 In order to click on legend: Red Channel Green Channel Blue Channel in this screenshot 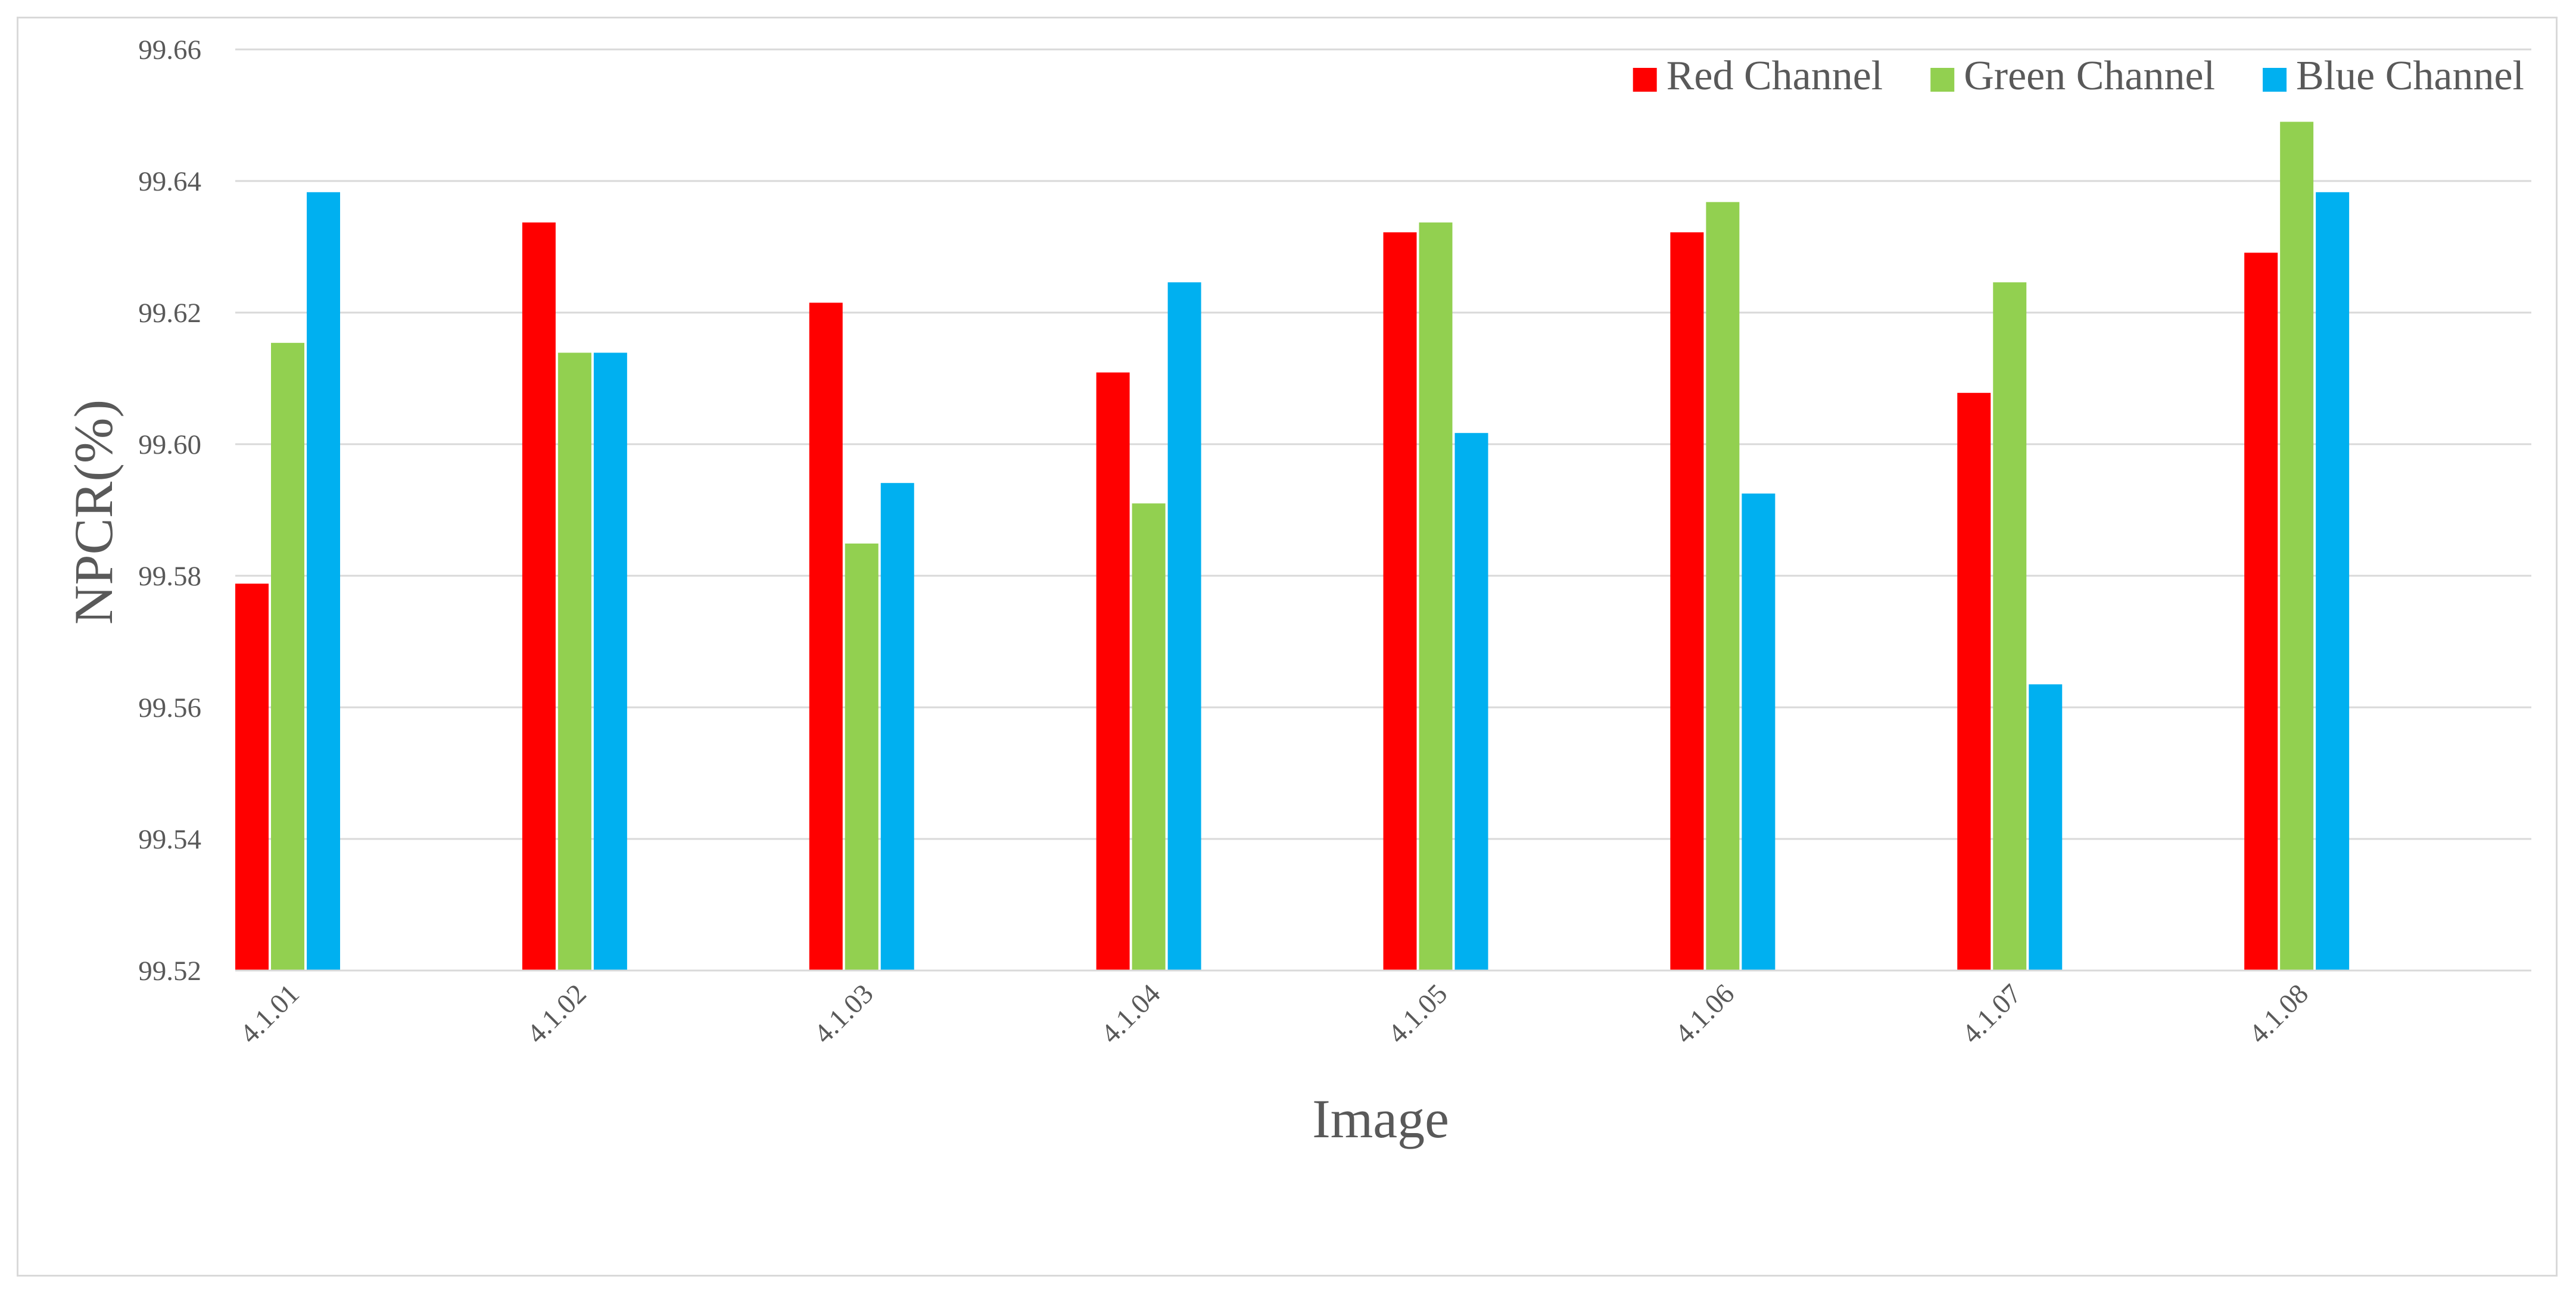, I will do `click(2078, 76)`.